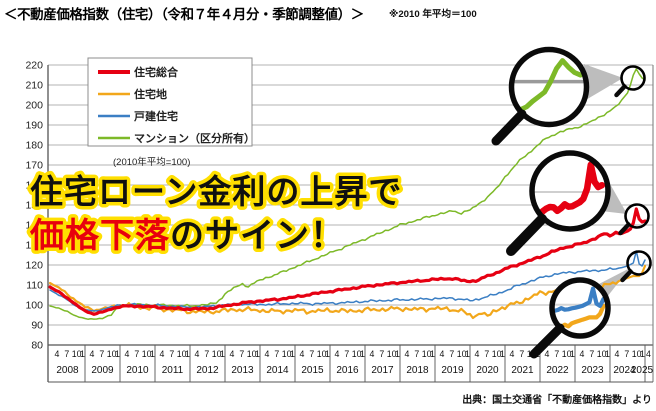  Describe the element at coordinates (34, 306) in the screenshot. I see `y-tick-label: 100` at that location.